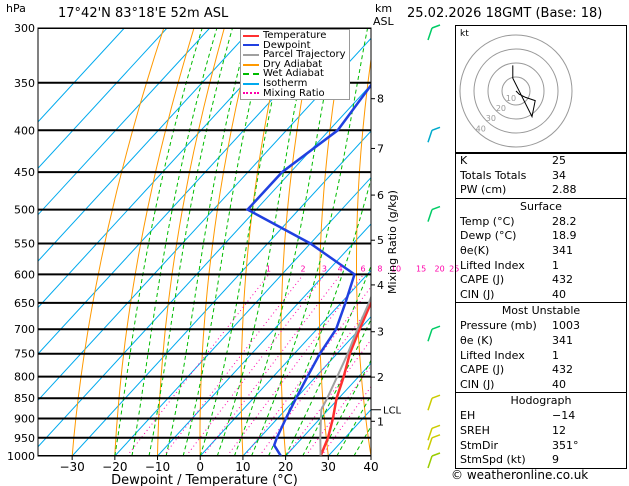  Describe the element at coordinates (541, 295) in the screenshot. I see `index-row: CIN (J) 40` at that location.